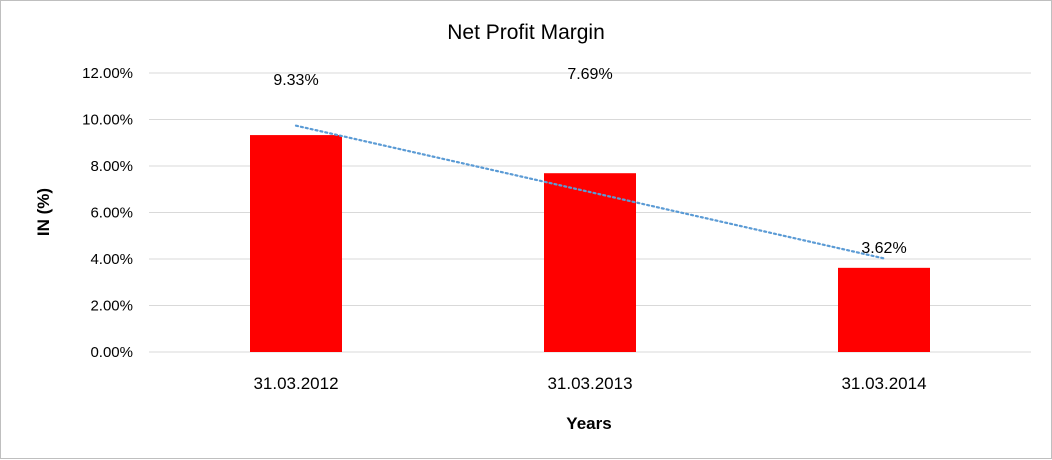 The width and height of the screenshot is (1052, 460). Describe the element at coordinates (588, 423) in the screenshot. I see `x-axis-title: Years` at that location.